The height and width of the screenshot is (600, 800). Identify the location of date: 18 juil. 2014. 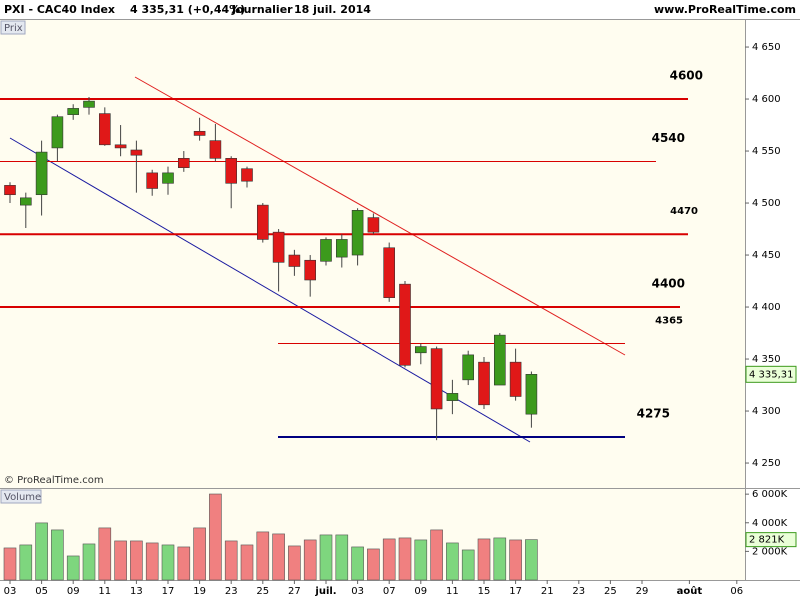
(332, 9).